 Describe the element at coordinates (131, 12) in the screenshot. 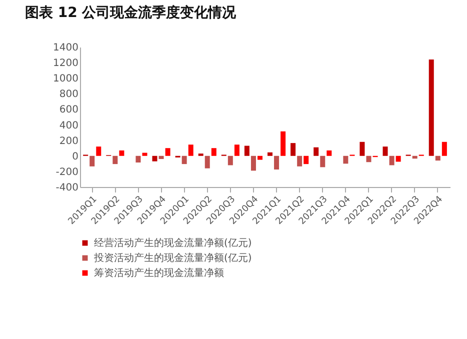

I see `chart-title: 图表 12 公司现金流季度变化情况` at that location.